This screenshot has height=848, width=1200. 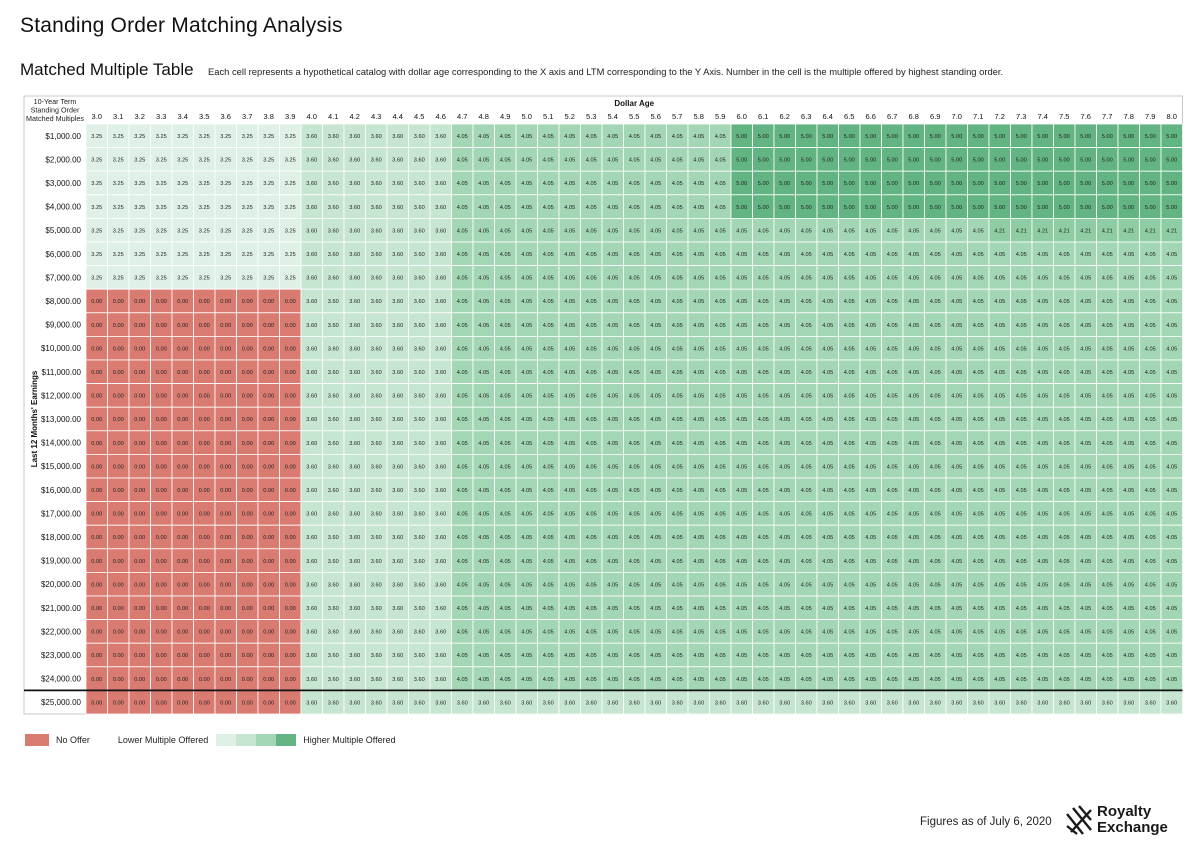 What do you see at coordinates (591, 116) in the screenshot?
I see `x-tick-label: 5.3` at bounding box center [591, 116].